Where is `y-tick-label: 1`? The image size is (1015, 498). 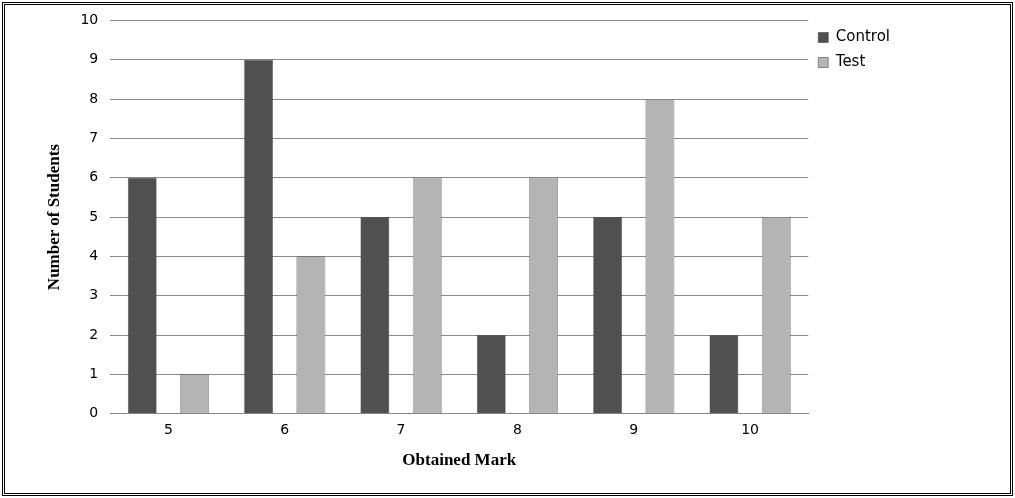
y-tick-label: 1 is located at coordinates (94, 373).